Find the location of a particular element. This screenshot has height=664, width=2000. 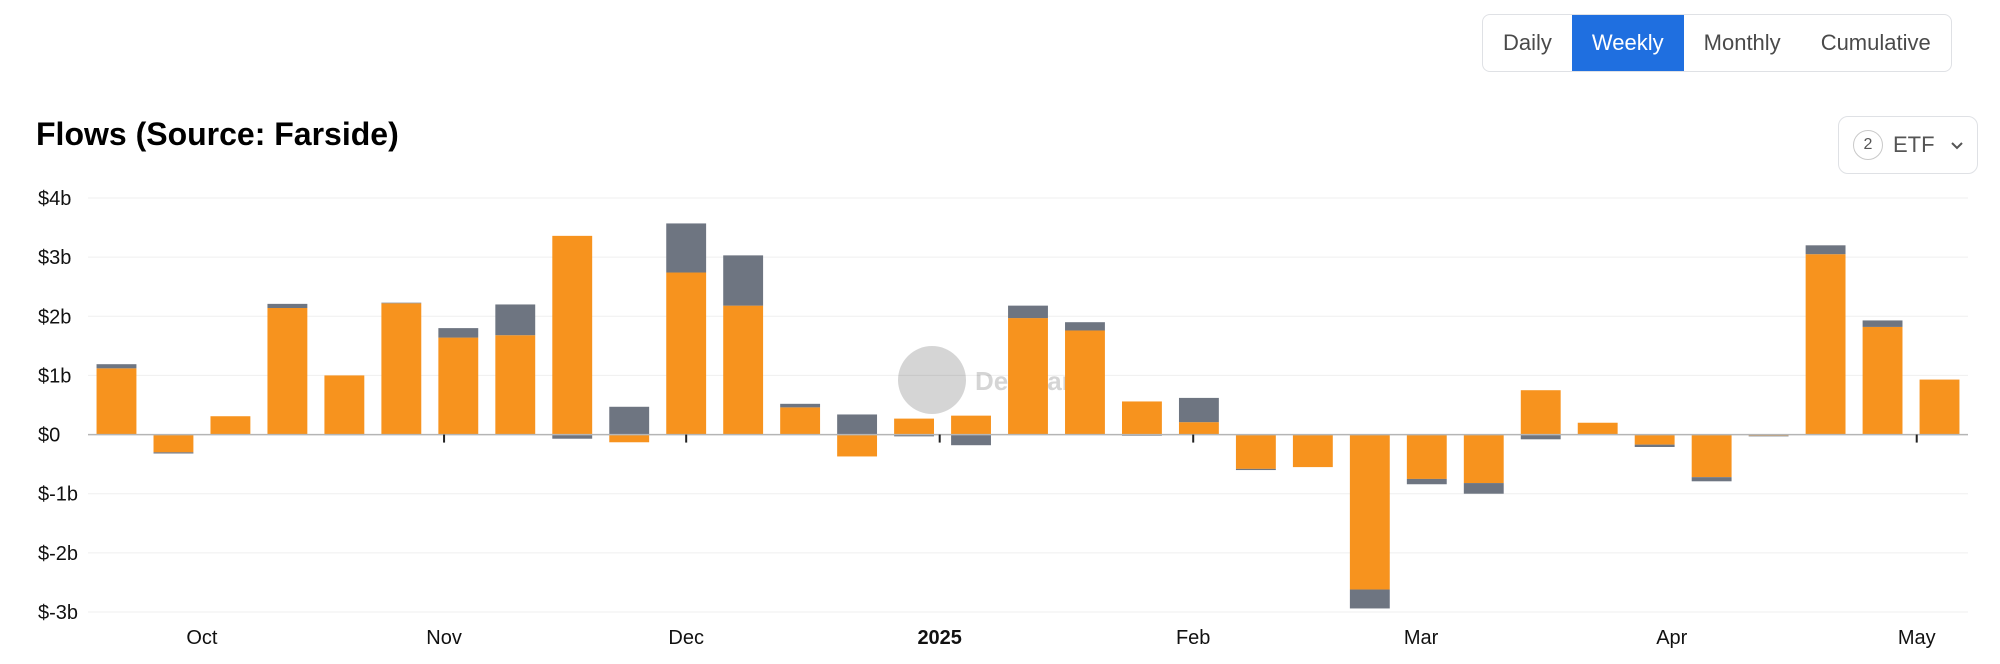

x-tick-label: Oct is located at coordinates (202, 638).